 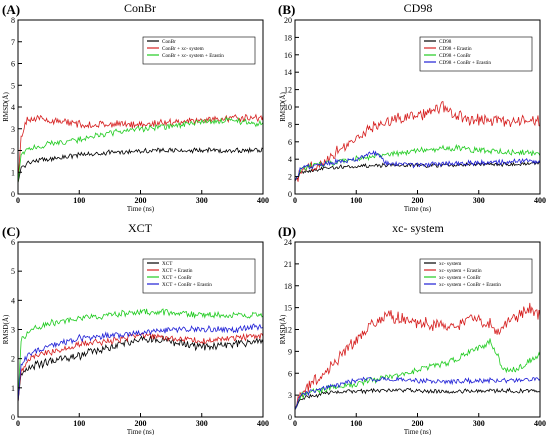 What do you see at coordinates (288, 55) in the screenshot?
I see `y-tick-label: 16` at bounding box center [288, 55].